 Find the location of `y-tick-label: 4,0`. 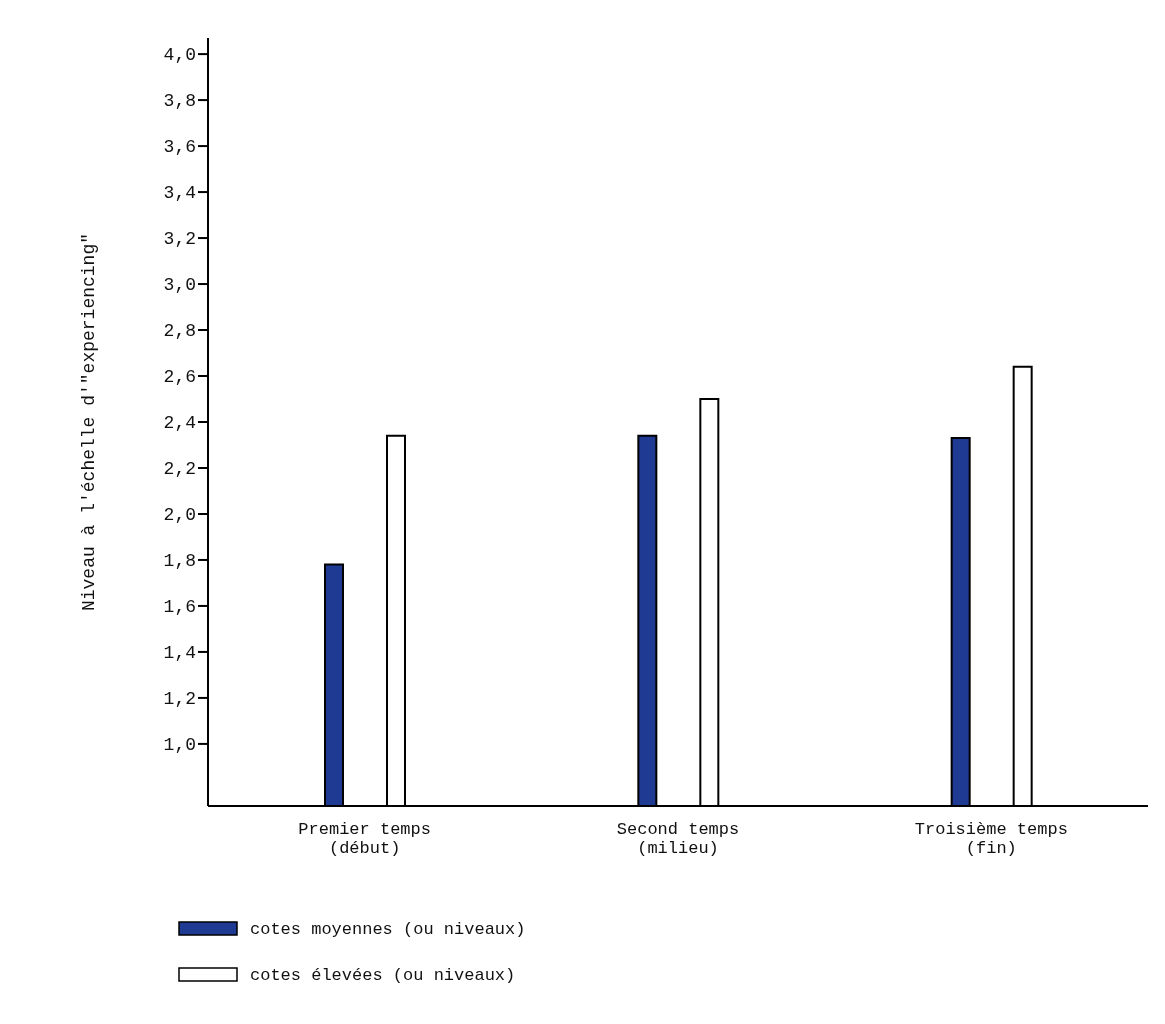

y-tick-label: 4,0 is located at coordinates (179, 55).